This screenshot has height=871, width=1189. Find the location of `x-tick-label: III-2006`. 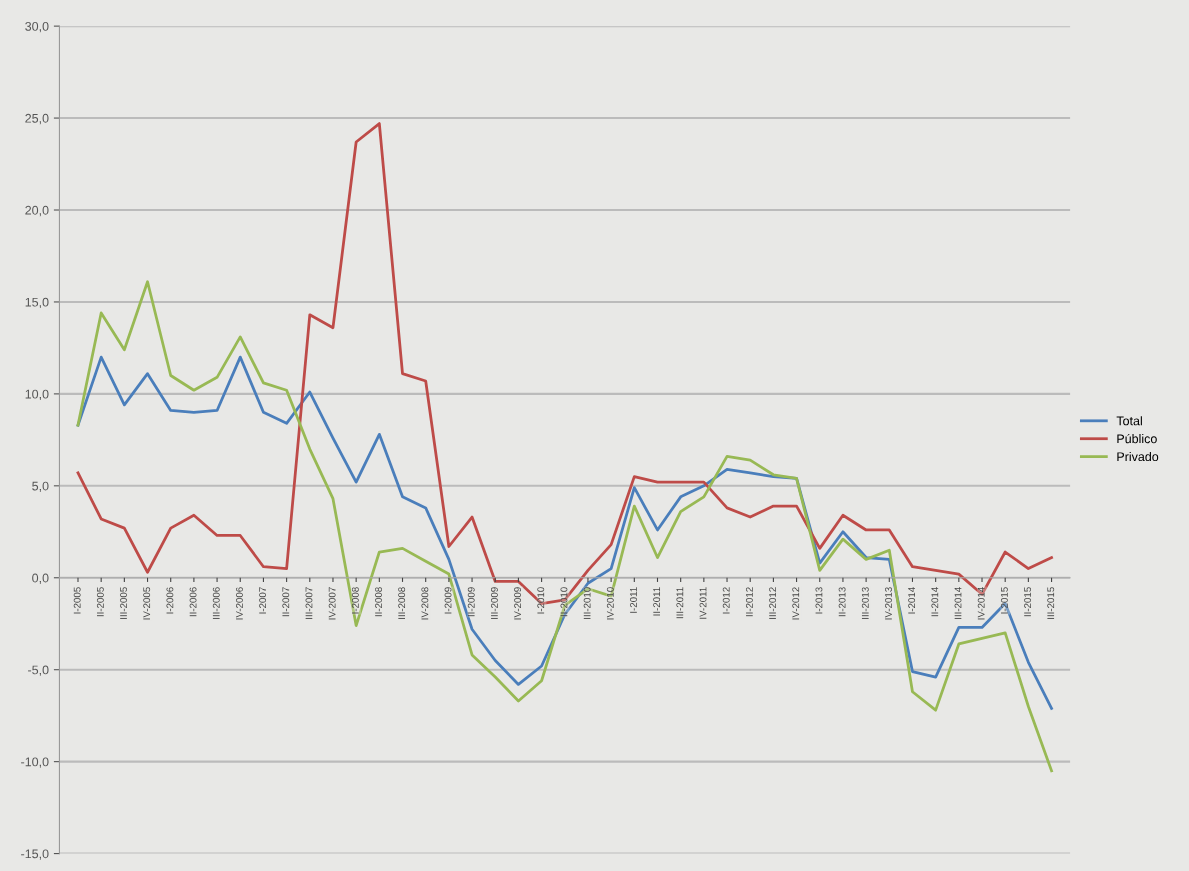

x-tick-label: III-2006 is located at coordinates (216, 603).